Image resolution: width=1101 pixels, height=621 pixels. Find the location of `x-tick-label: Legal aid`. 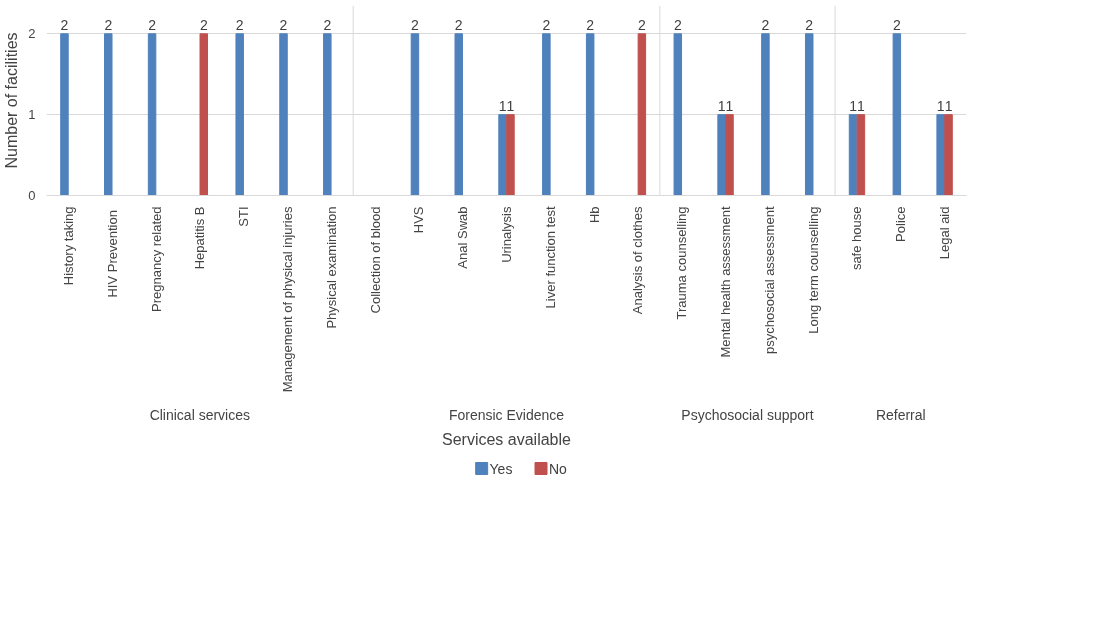

x-tick-label: Legal aid is located at coordinates (945, 233).